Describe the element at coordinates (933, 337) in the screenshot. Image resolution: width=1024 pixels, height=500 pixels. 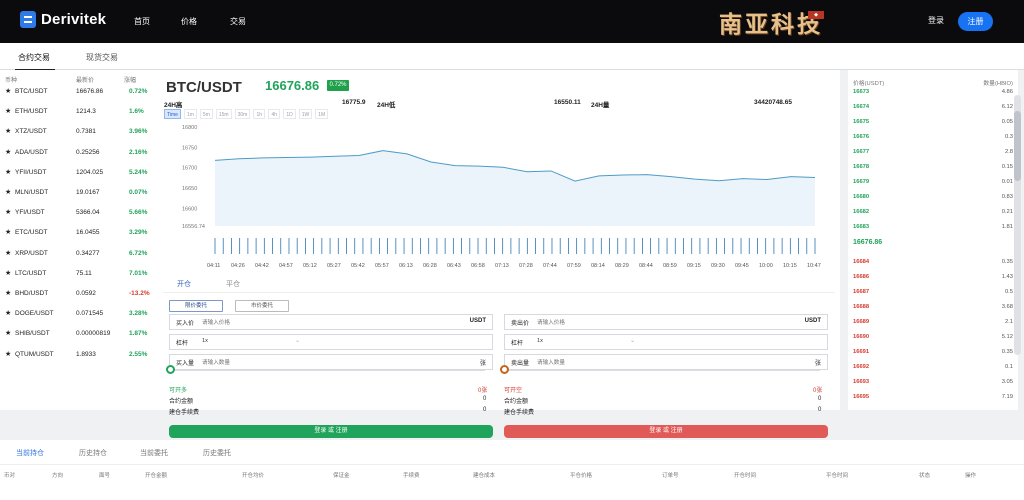
I see `orderbook-ask-row: 16690 5.12` at that location.